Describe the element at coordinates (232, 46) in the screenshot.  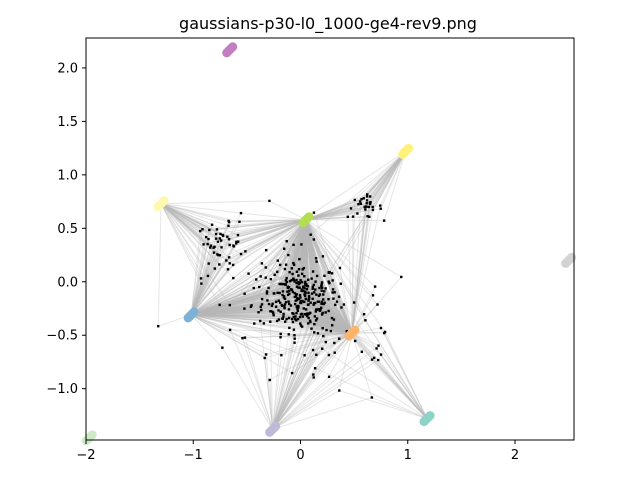
I see `anchor-point` at that location.